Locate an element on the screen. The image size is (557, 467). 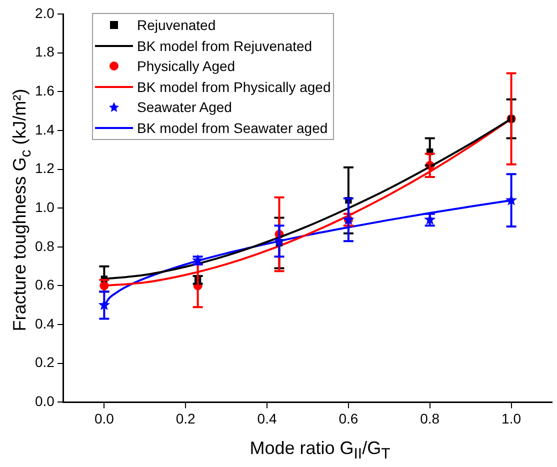
legend-label: Seawater Aged is located at coordinates (184, 107).